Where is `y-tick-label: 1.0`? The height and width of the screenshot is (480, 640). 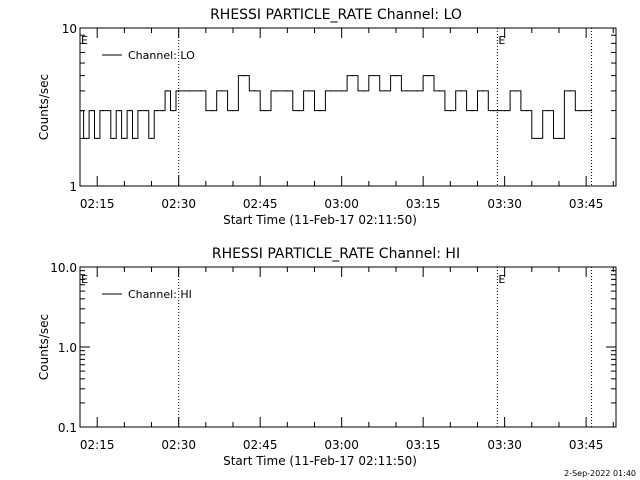
y-tick-label: 1.0 is located at coordinates (67, 348).